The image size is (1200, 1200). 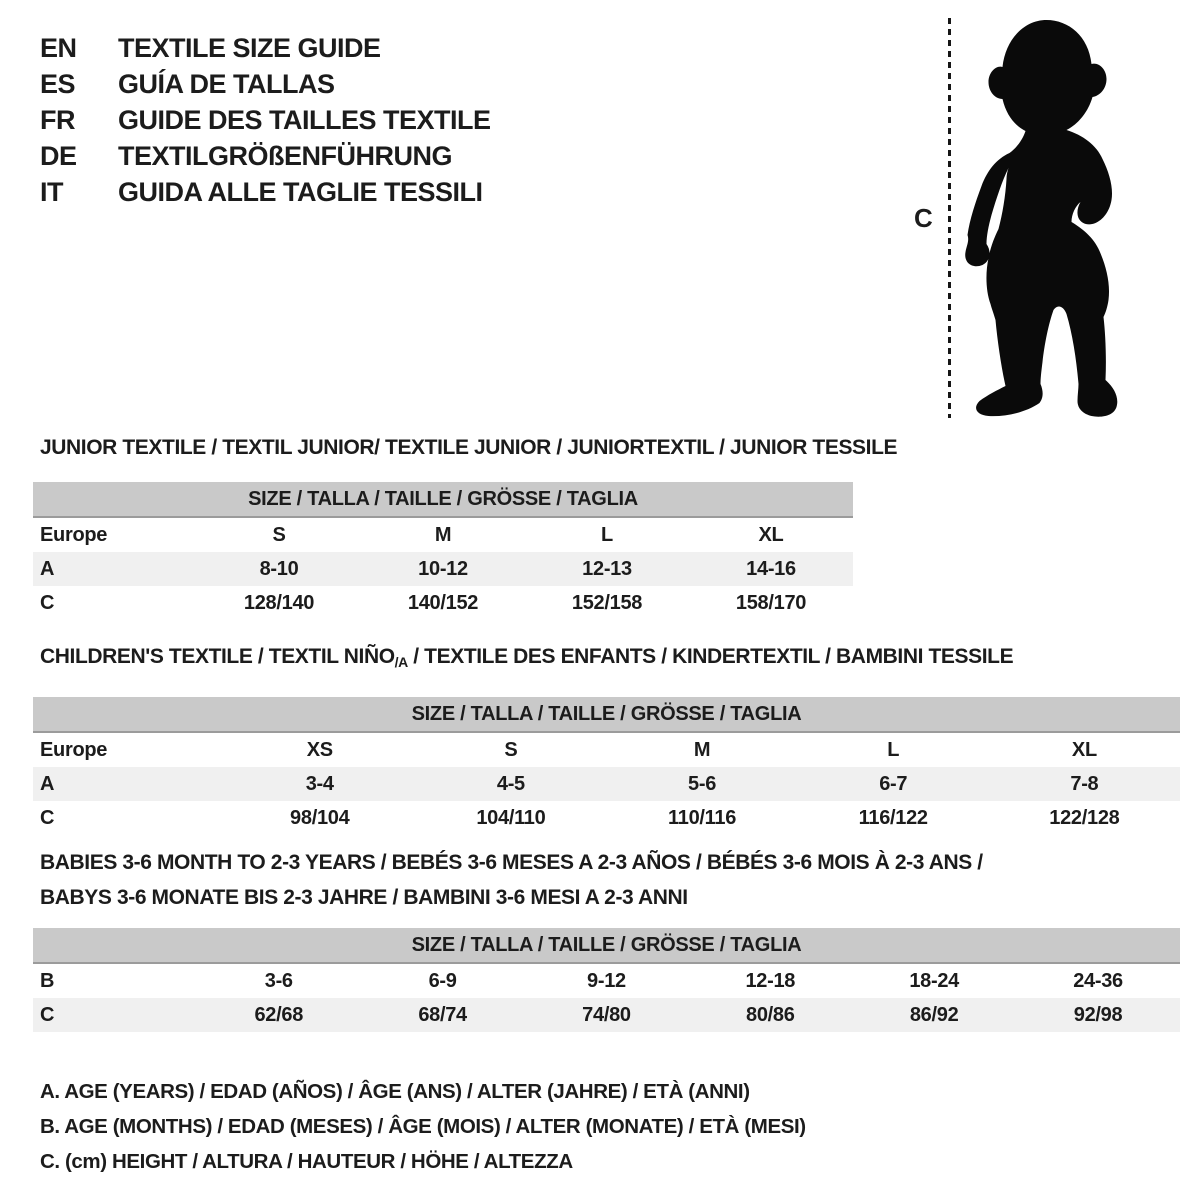 I want to click on table-row: Europe XS S M L XL, so click(x=606, y=749).